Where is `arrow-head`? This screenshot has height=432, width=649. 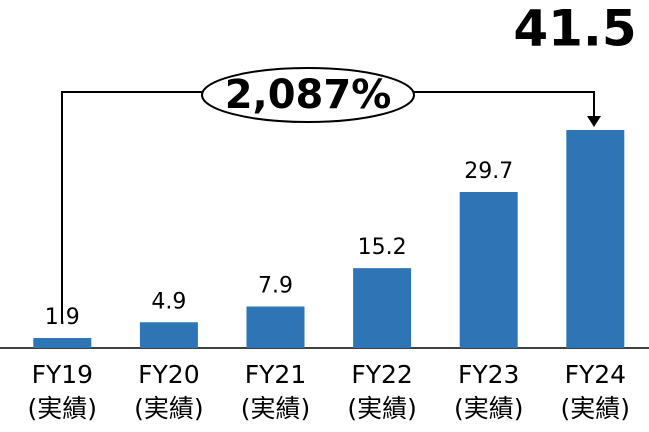 arrow-head is located at coordinates (594, 121).